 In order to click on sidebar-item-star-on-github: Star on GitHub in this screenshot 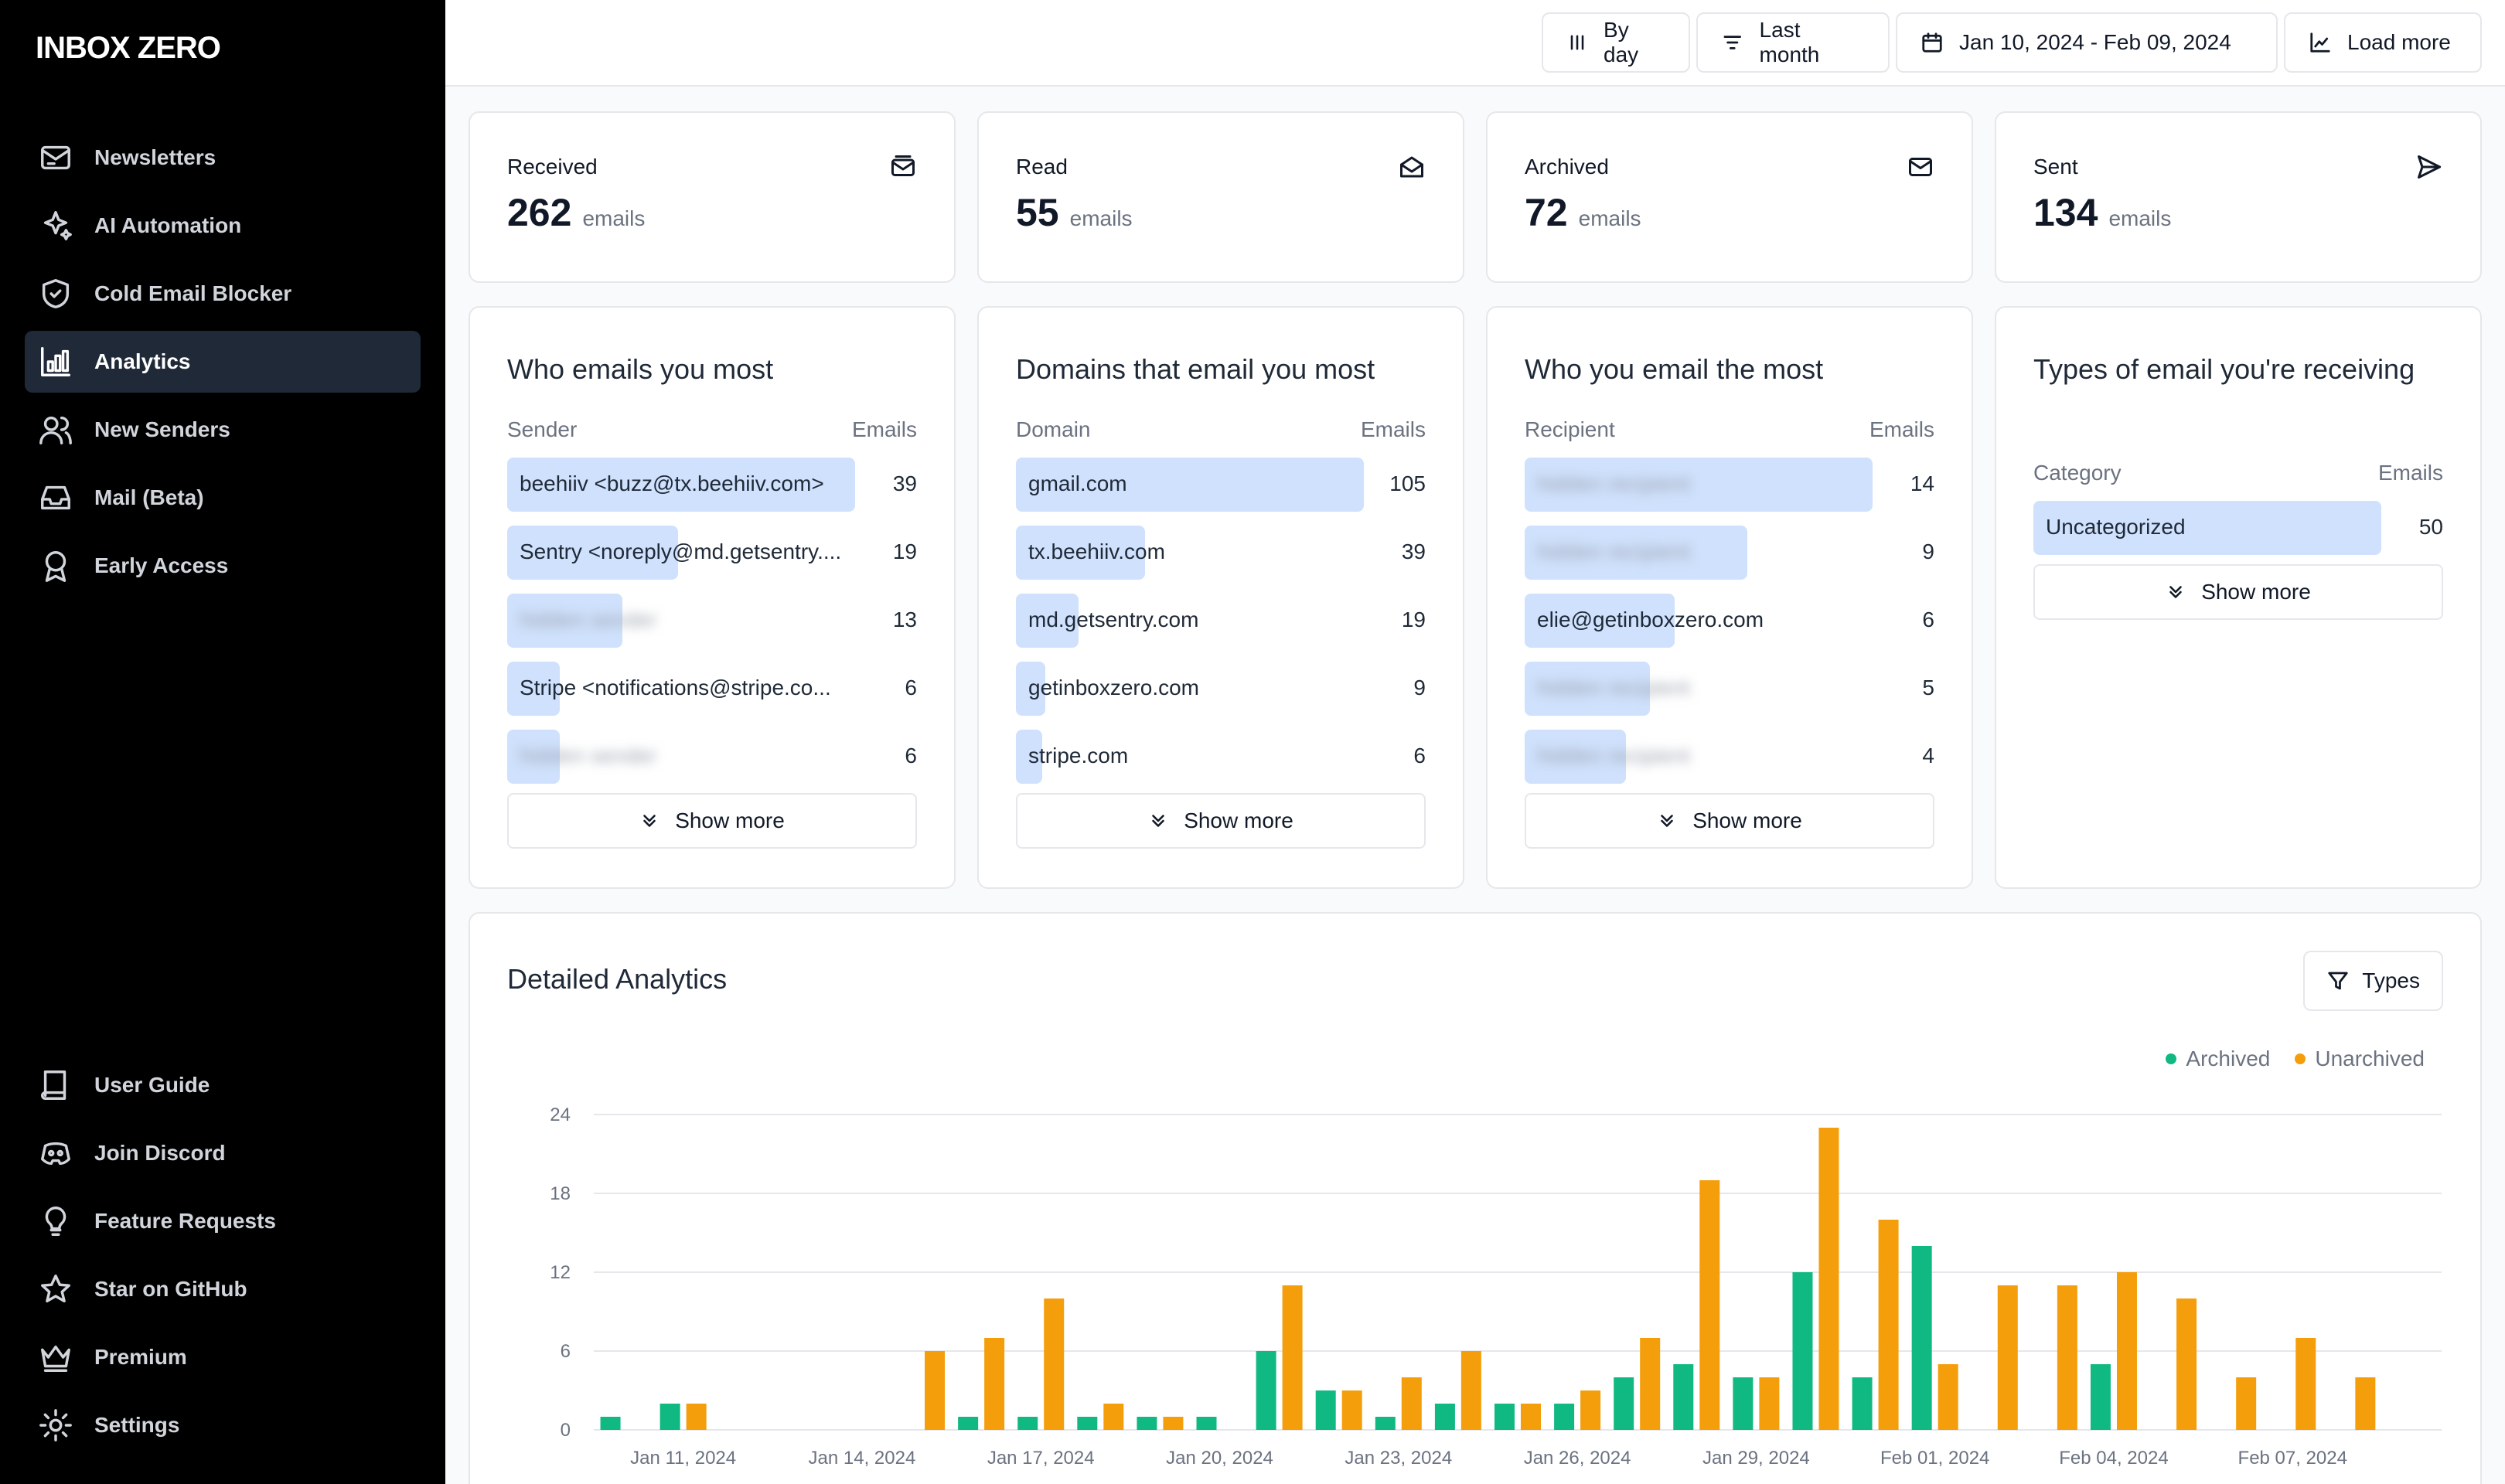, I will do `click(223, 1289)`.